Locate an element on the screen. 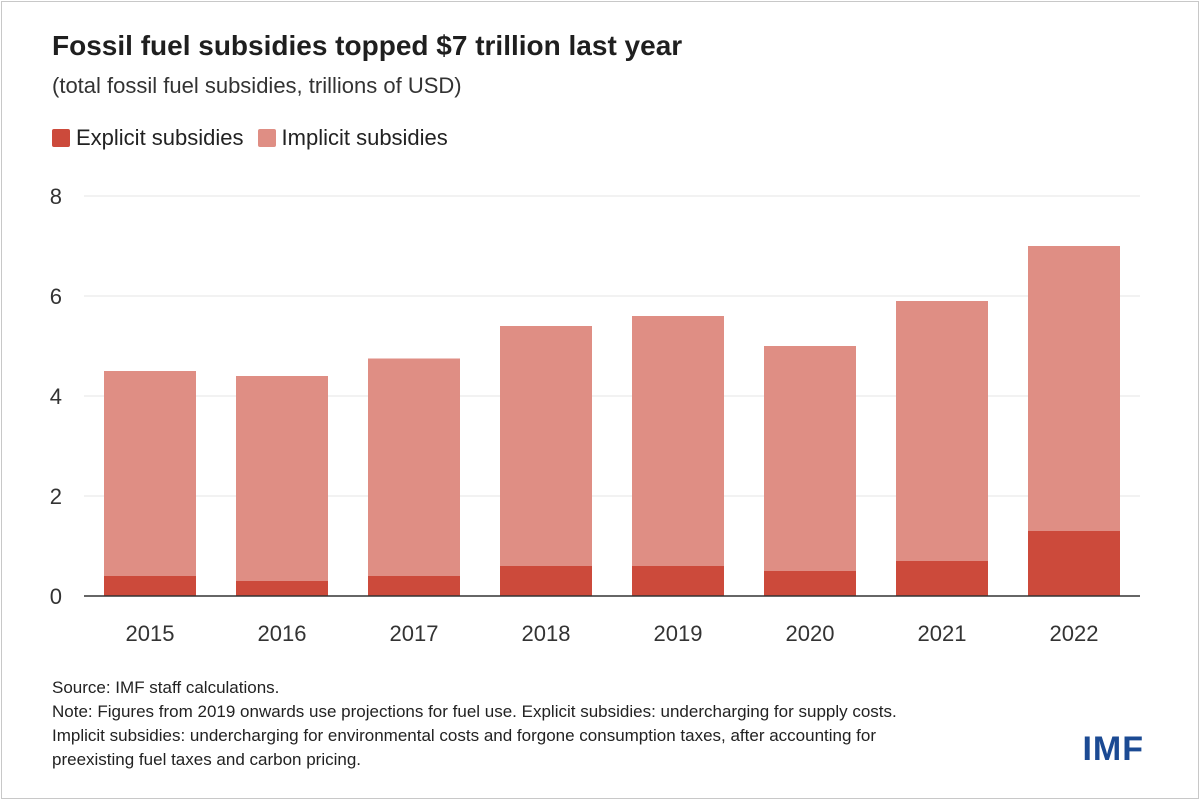 The height and width of the screenshot is (800, 1200). bar-implicit-2018 is located at coordinates (546, 446).